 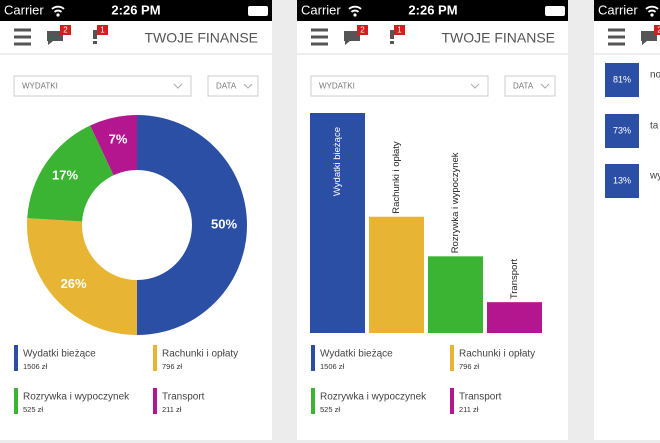 What do you see at coordinates (337, 161) in the screenshot?
I see `bar-label: Wydatki bieżące` at bounding box center [337, 161].